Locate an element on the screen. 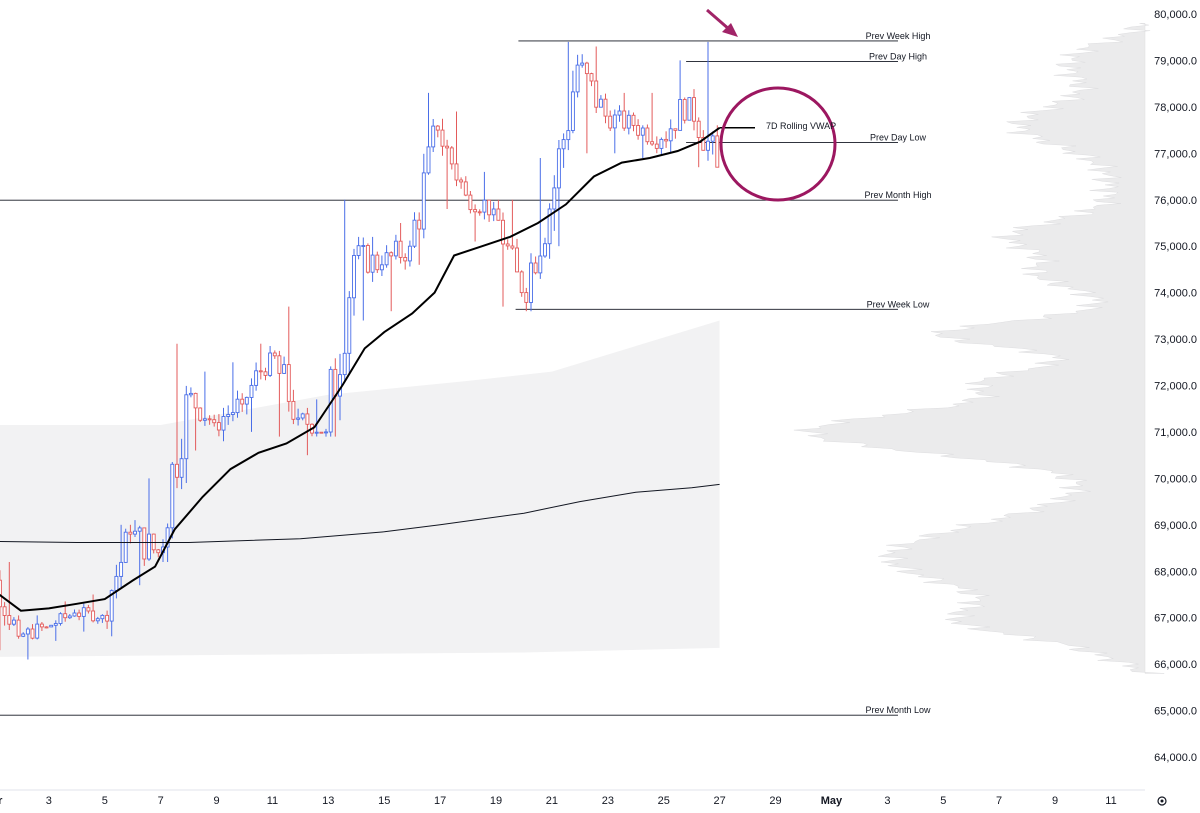 Image resolution: width=1200 pixels, height=813 pixels. price-tick-label: 71,000.0 is located at coordinates (1175, 433).